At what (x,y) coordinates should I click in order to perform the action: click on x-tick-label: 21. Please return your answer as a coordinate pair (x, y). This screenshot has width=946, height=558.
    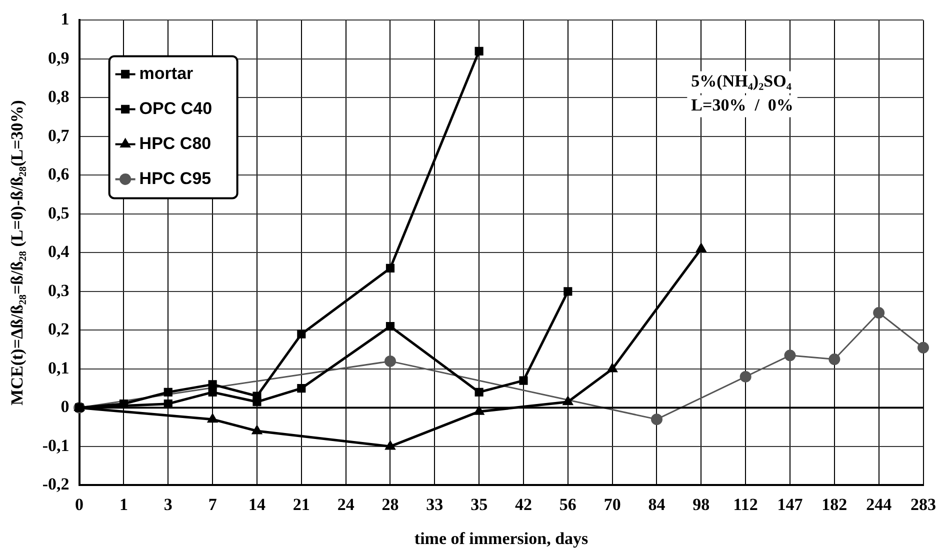
    Looking at the image, I should click on (301, 504).